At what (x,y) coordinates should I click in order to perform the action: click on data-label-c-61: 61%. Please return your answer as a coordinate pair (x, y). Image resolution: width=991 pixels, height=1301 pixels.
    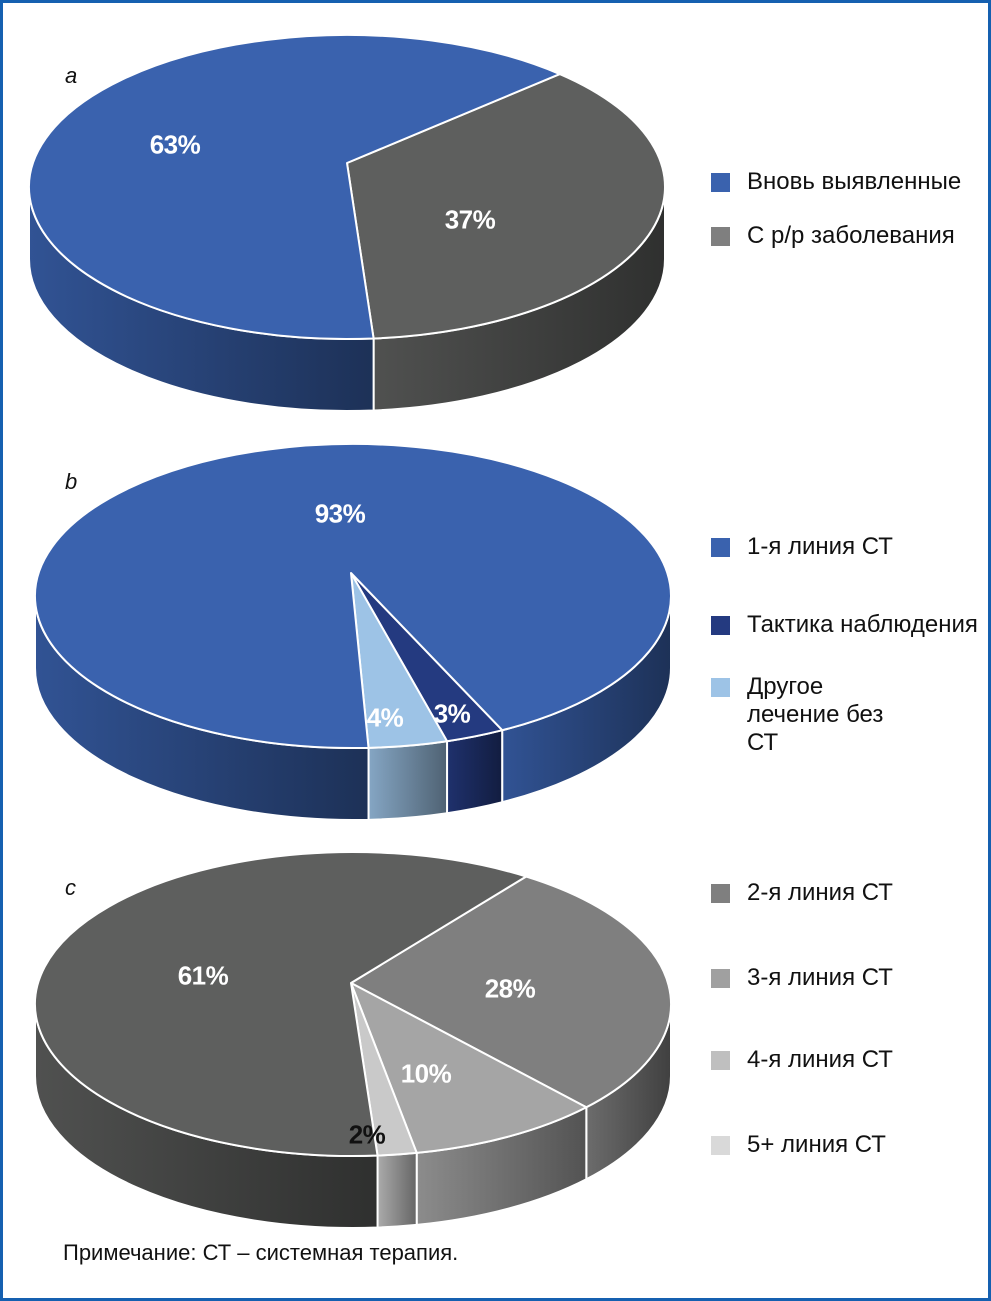
    Looking at the image, I should click on (203, 975).